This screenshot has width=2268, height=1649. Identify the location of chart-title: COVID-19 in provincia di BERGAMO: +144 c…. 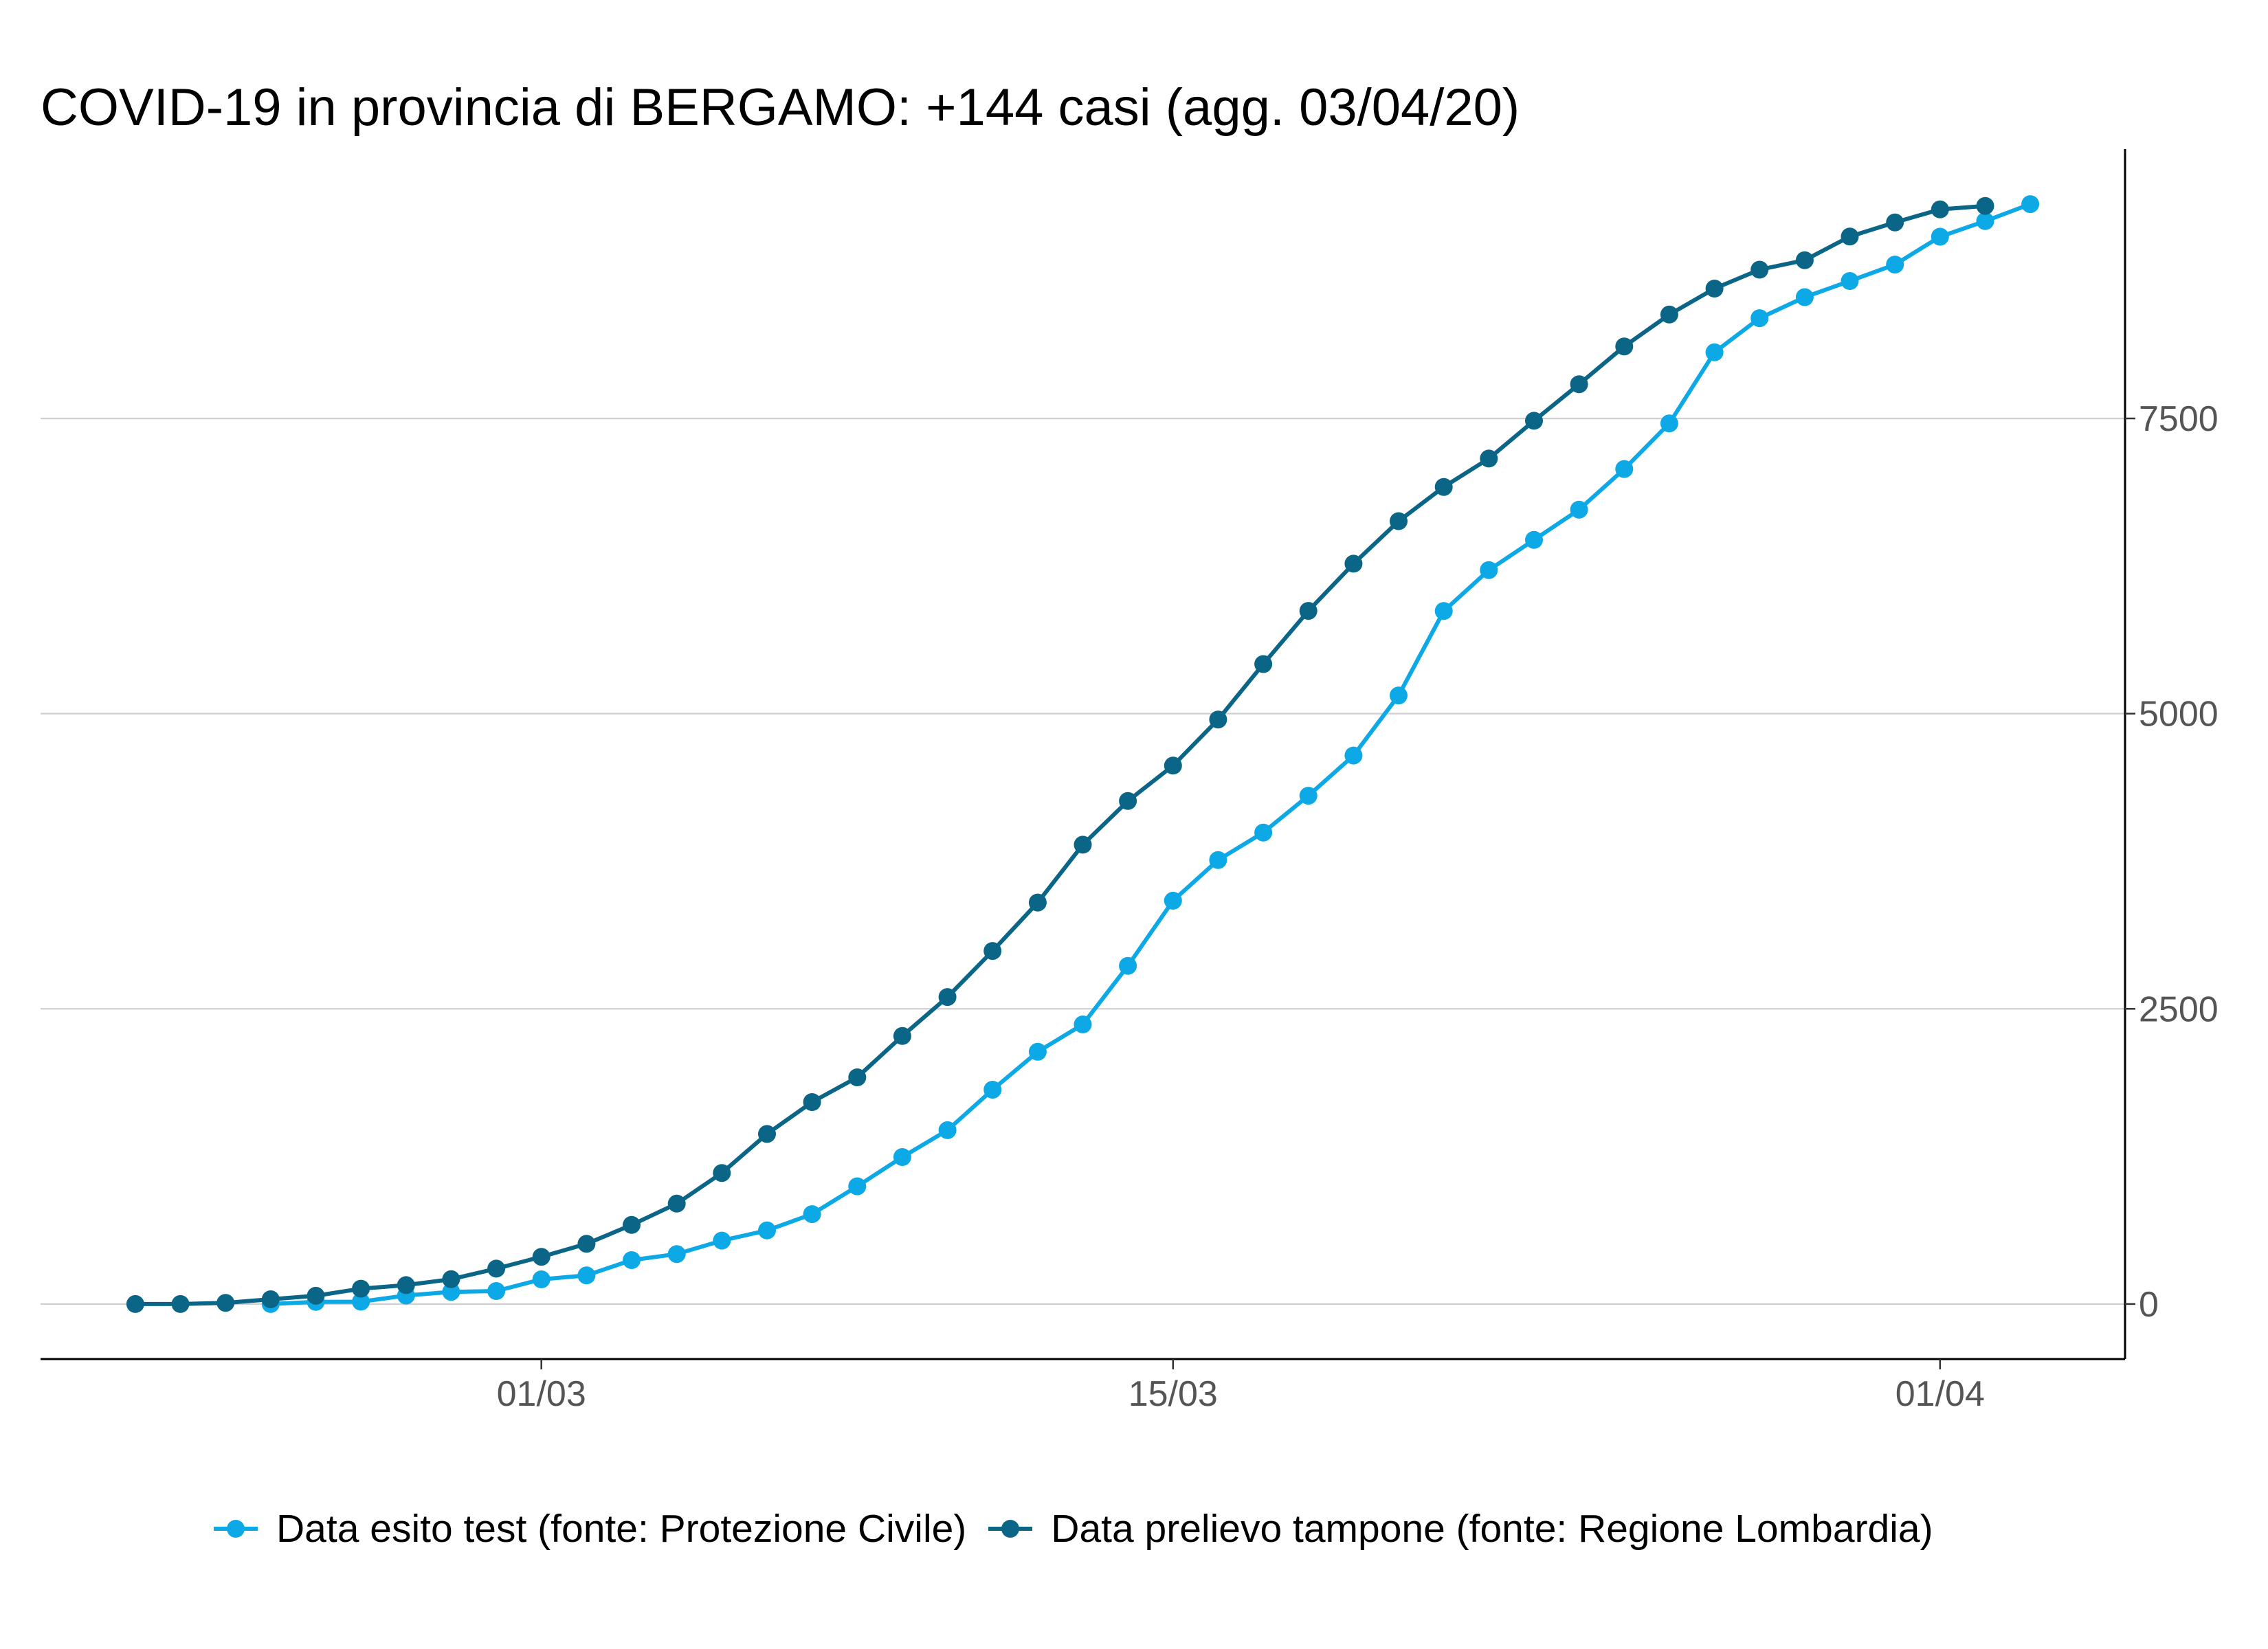
(781, 107).